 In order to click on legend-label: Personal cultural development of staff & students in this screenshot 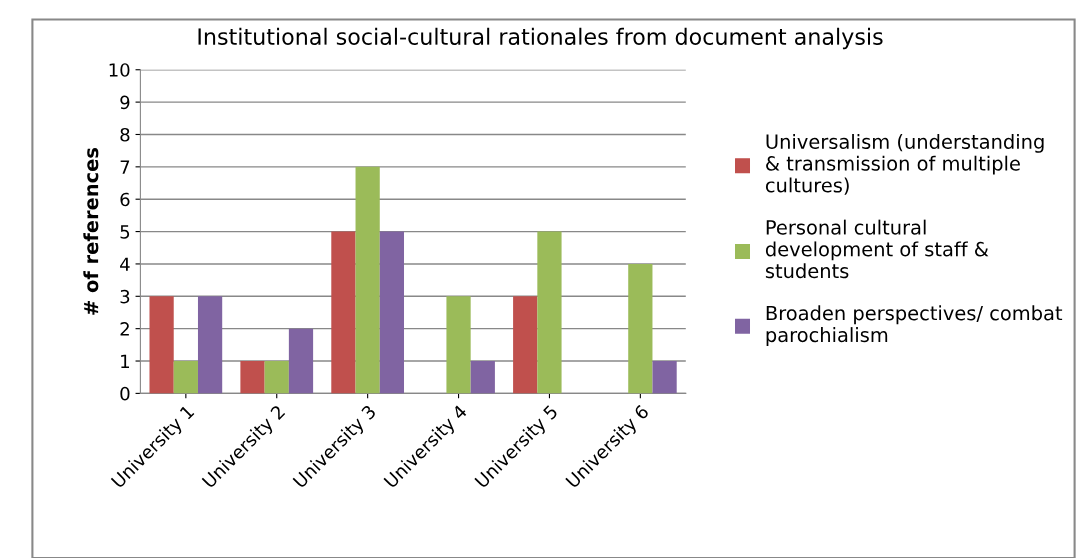, I will do `click(877, 249)`.